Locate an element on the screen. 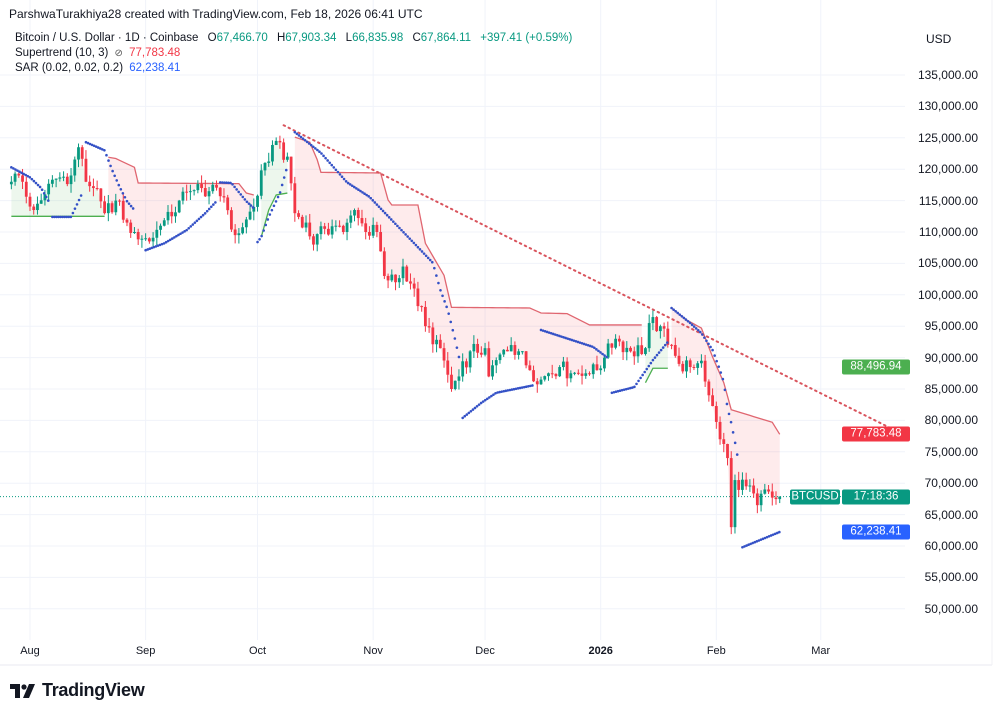 The width and height of the screenshot is (1000, 717). sar-legend: SAR (0.02, 0.02, 0.2) 62,238.41 is located at coordinates (293, 68).